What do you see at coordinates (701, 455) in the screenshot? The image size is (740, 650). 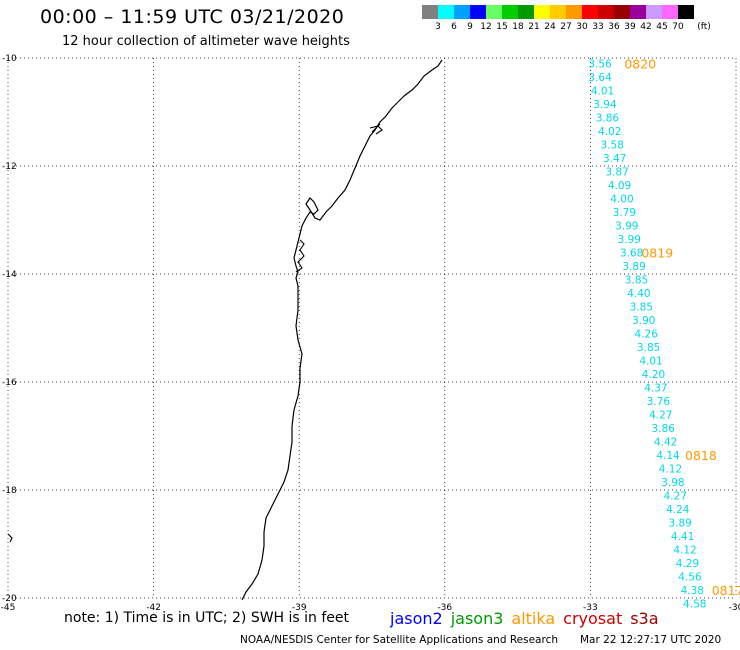 I see `pass-time-label: 0818` at bounding box center [701, 455].